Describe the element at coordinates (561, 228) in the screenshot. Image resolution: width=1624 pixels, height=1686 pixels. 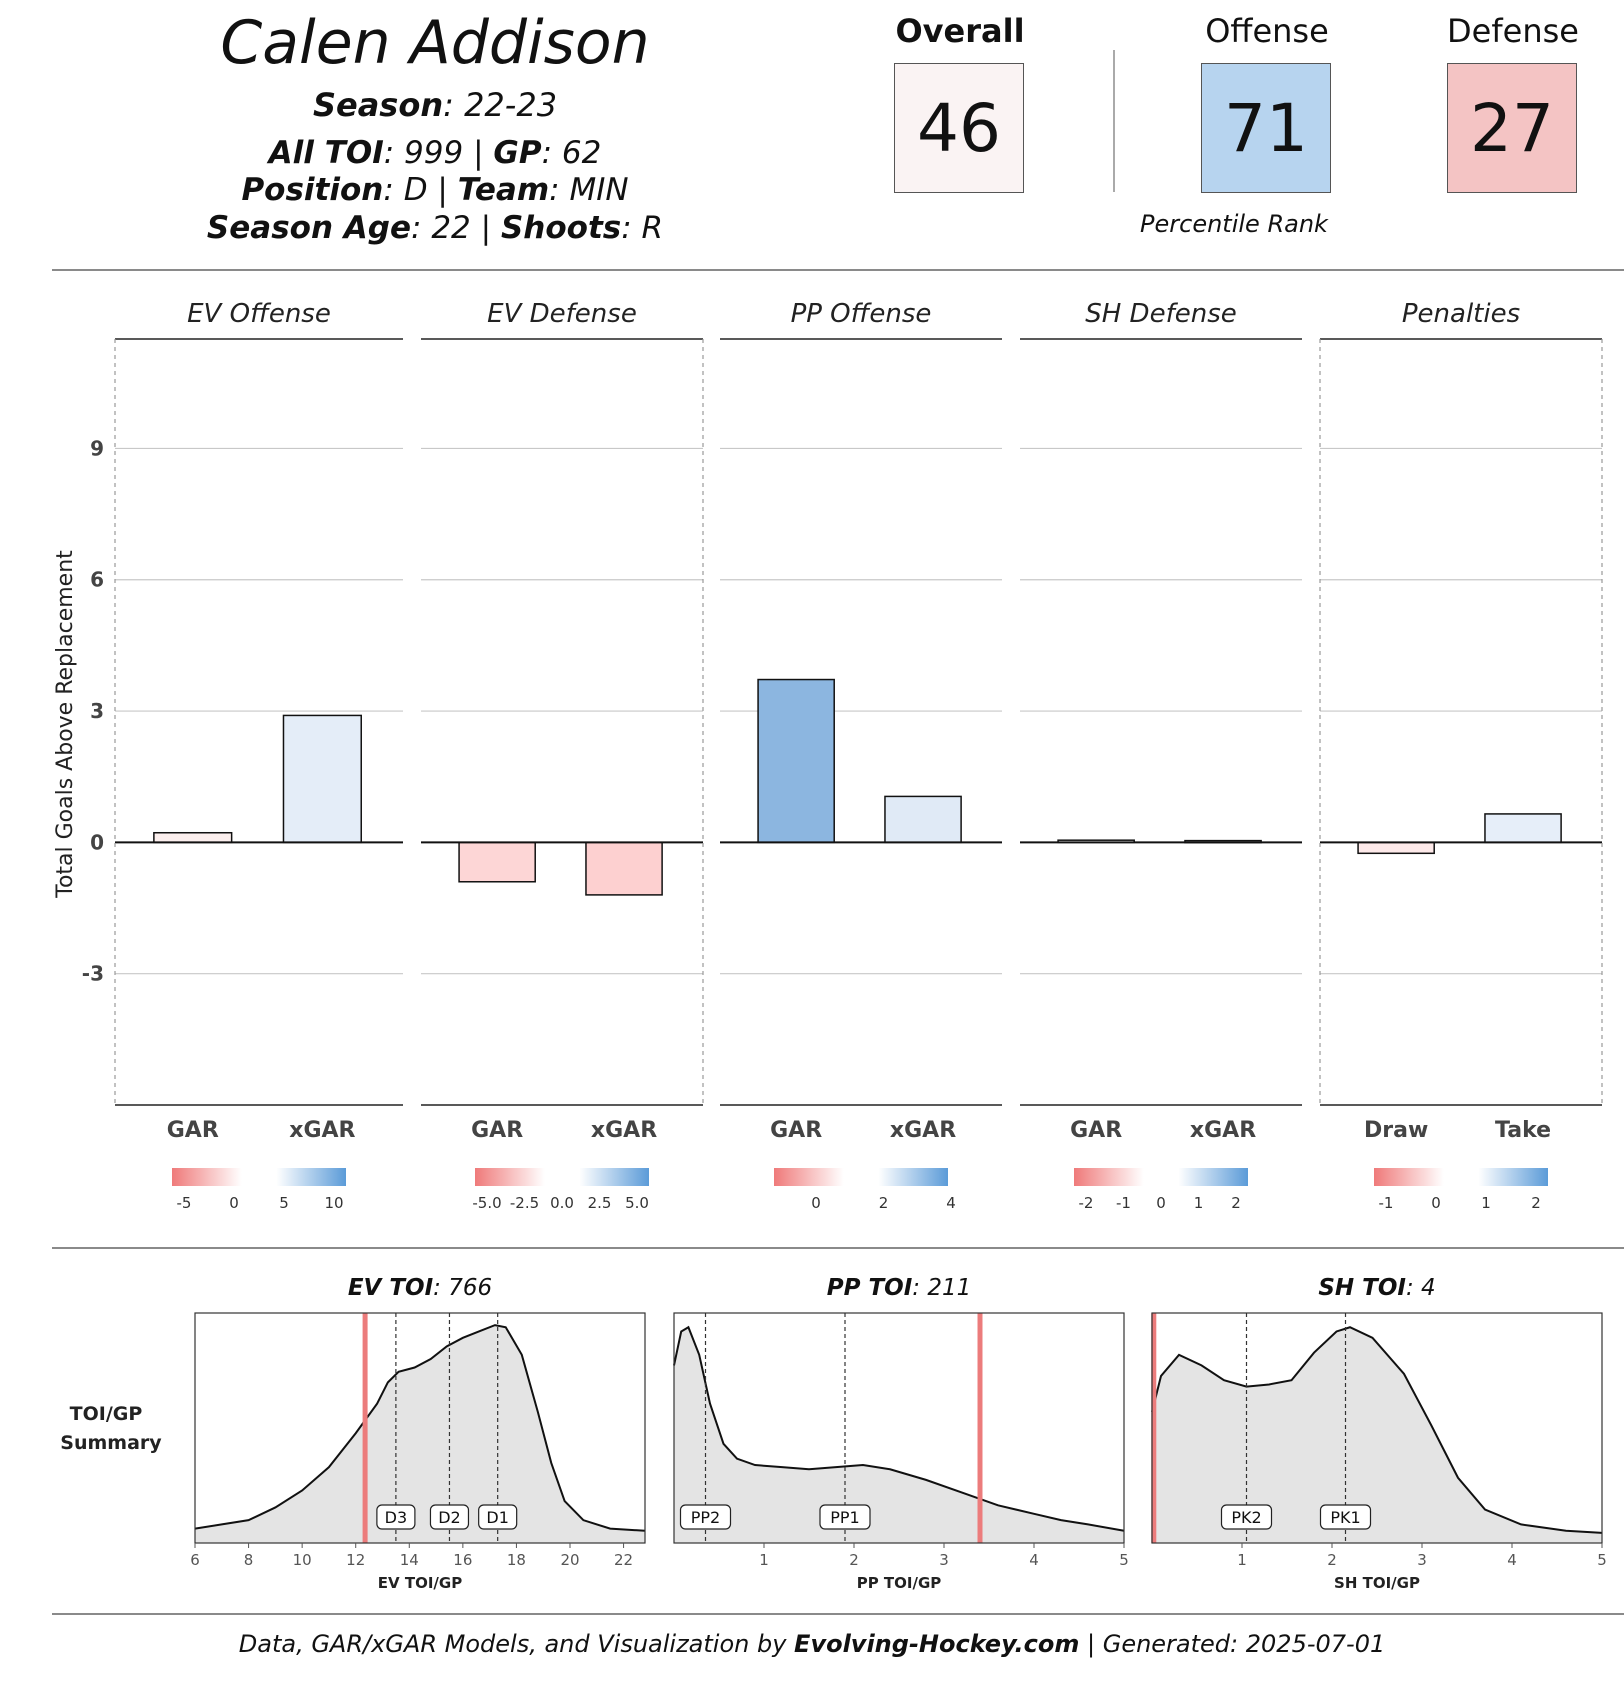
I see `shoots-label: Shoots` at that location.